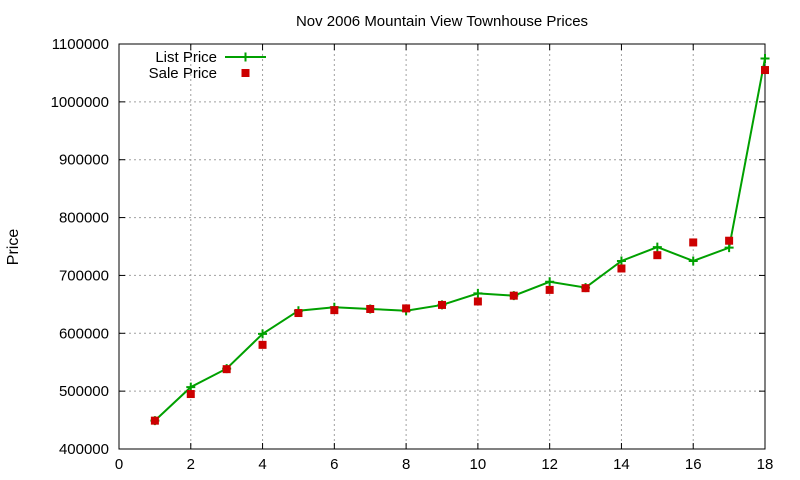  What do you see at coordinates (765, 464) in the screenshot?
I see `x-tick-label: 18` at bounding box center [765, 464].